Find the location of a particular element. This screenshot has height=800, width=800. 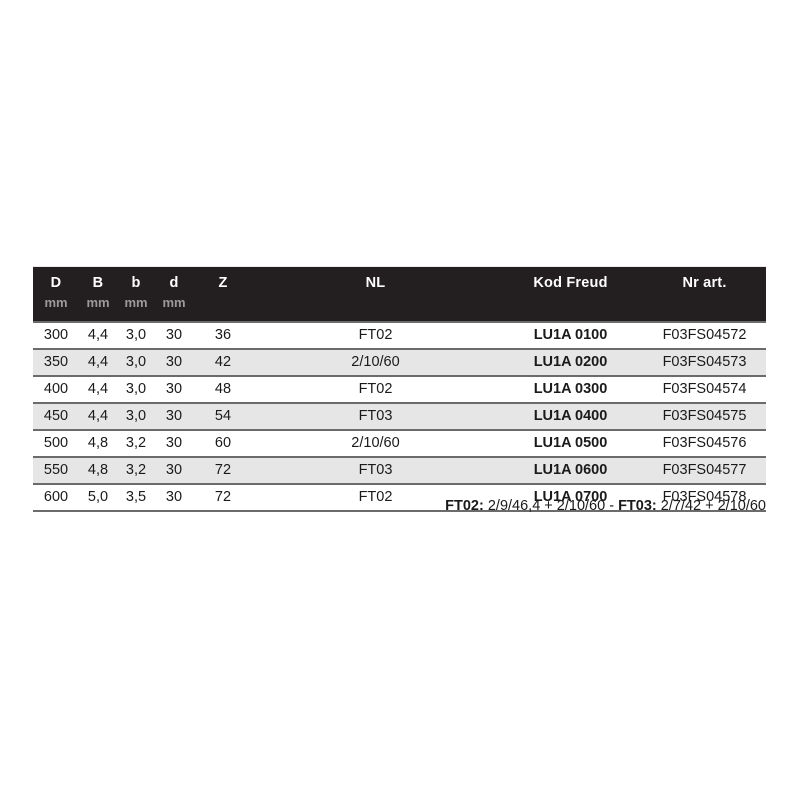

cell-kod: LU1A 0300 is located at coordinates (570, 389).